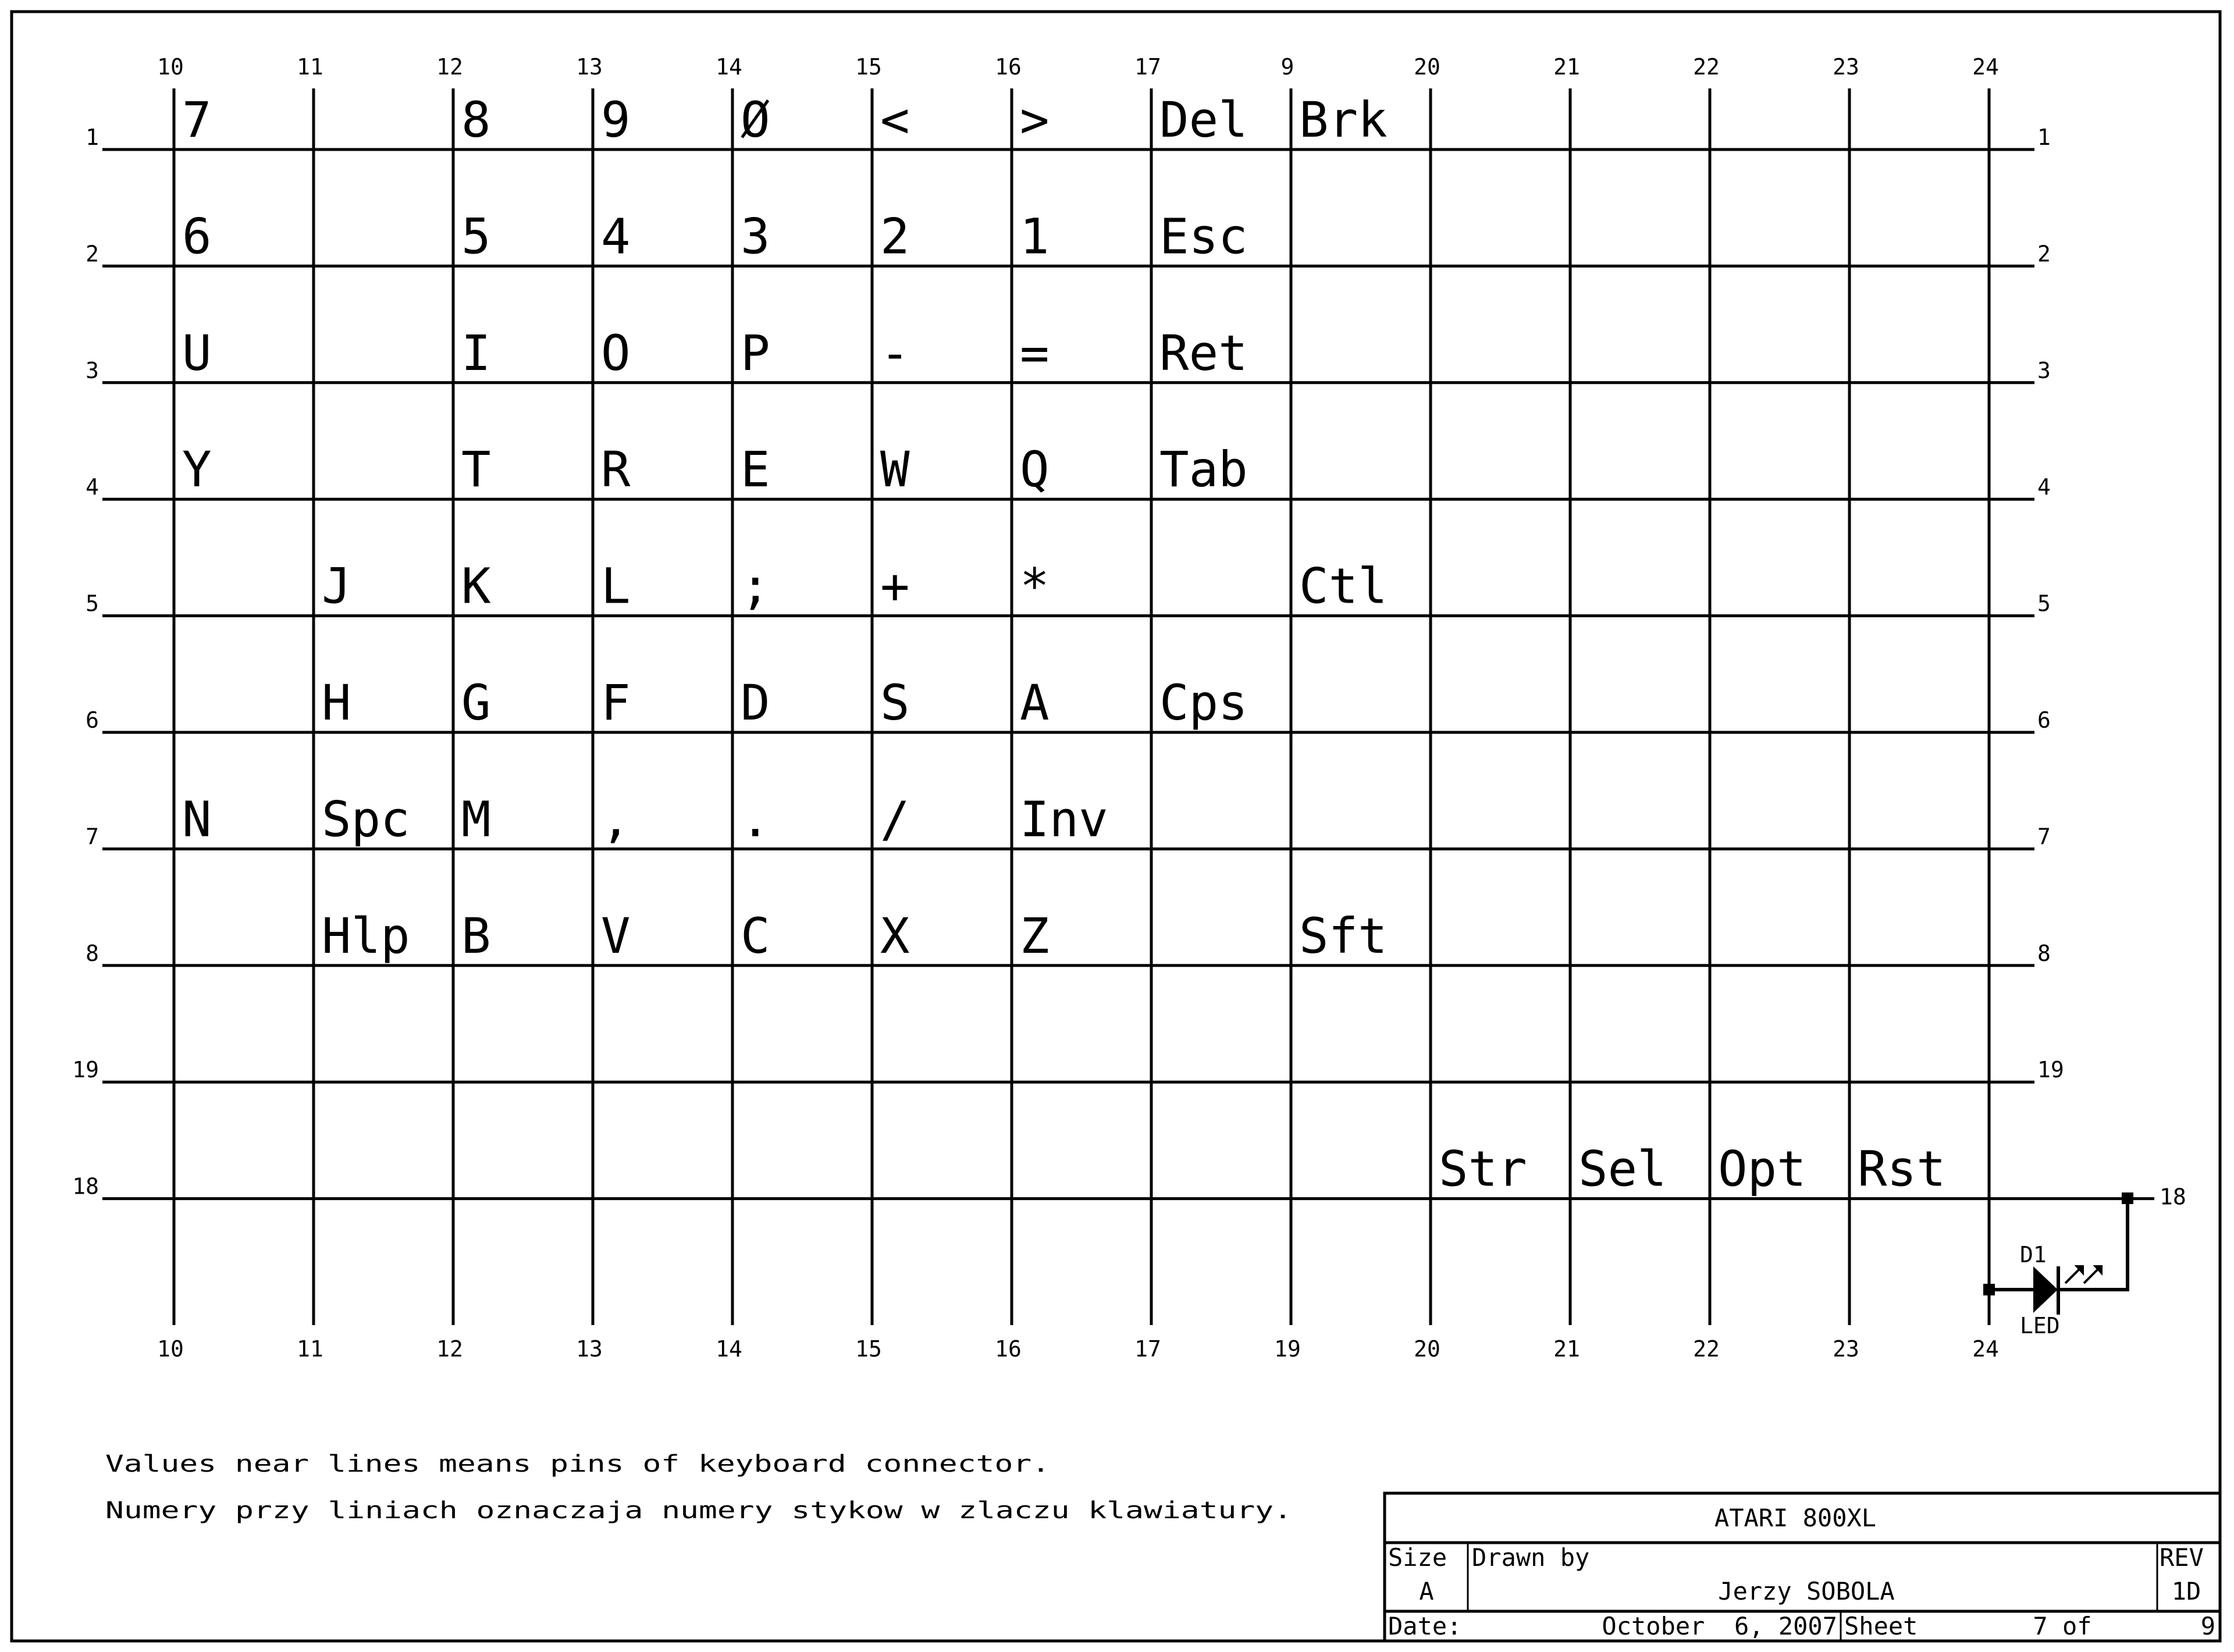 The height and width of the screenshot is (1652, 2234). I want to click on key-label: S, so click(895, 702).